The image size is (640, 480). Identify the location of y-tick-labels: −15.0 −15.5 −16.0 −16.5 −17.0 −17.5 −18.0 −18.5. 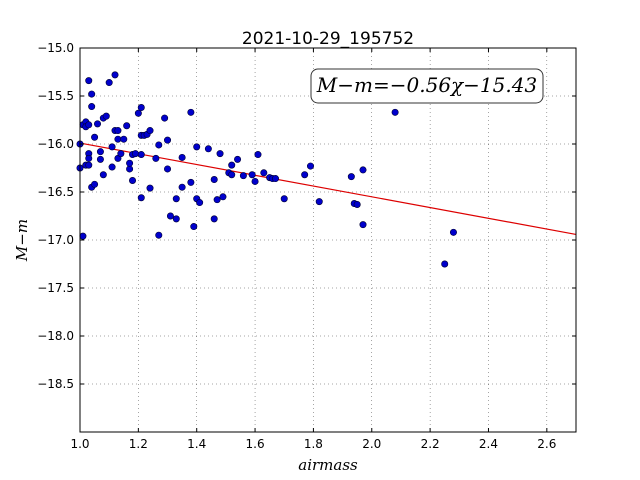
(55, 216).